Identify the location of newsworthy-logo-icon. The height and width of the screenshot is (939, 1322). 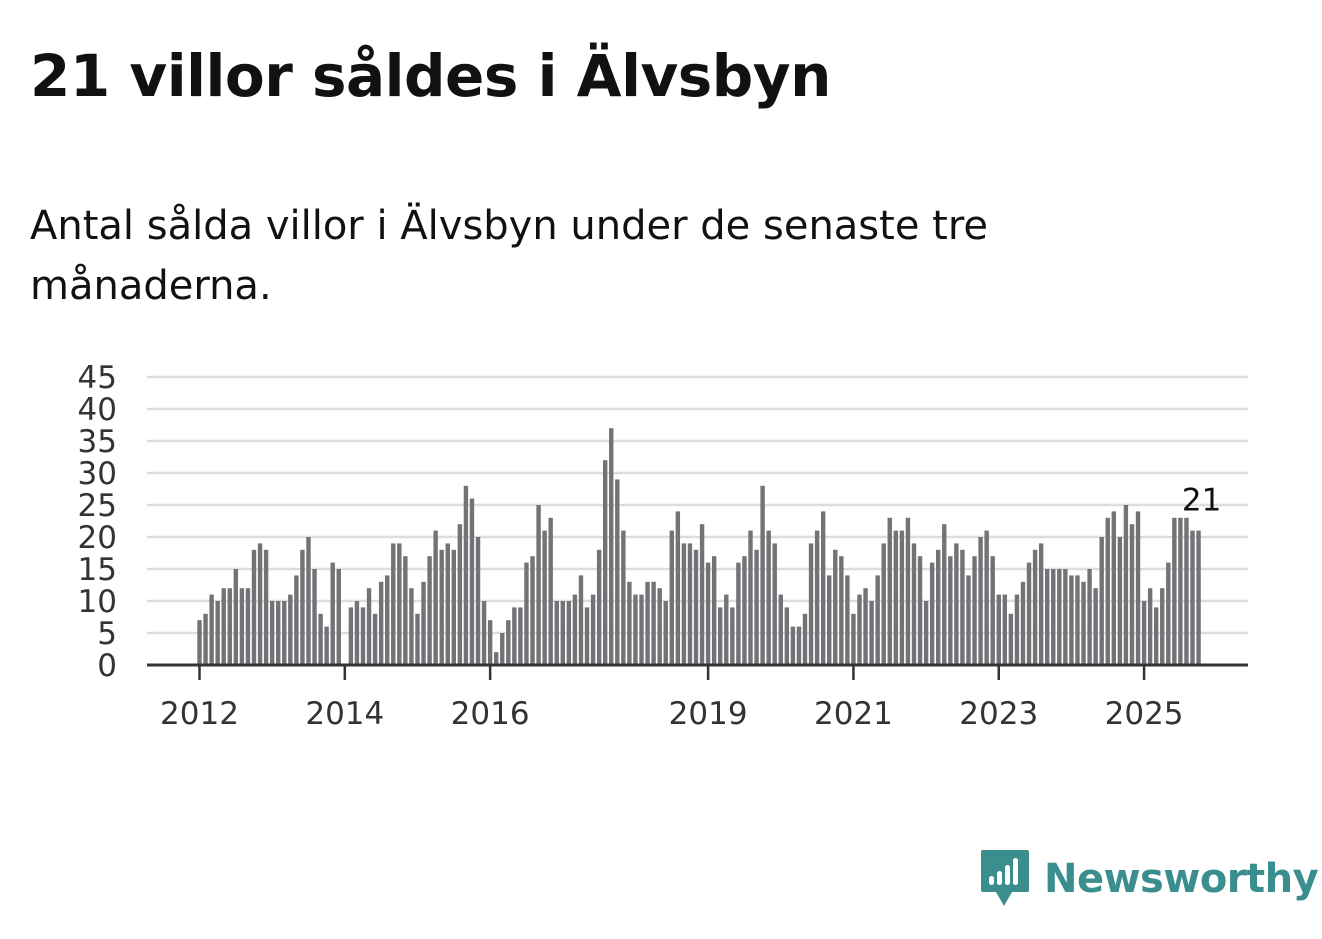
(1005, 878).